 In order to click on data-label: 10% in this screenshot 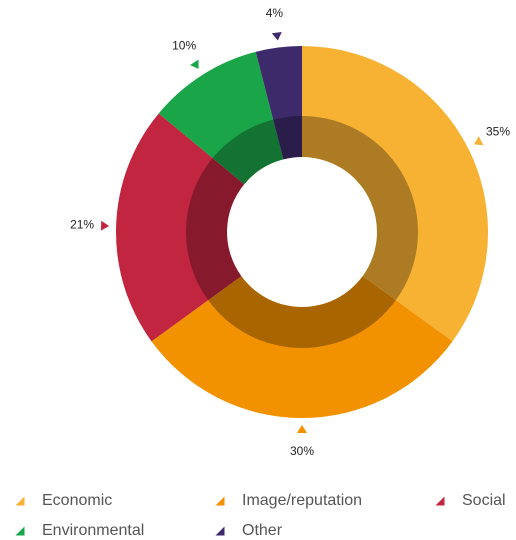, I will do `click(184, 45)`.